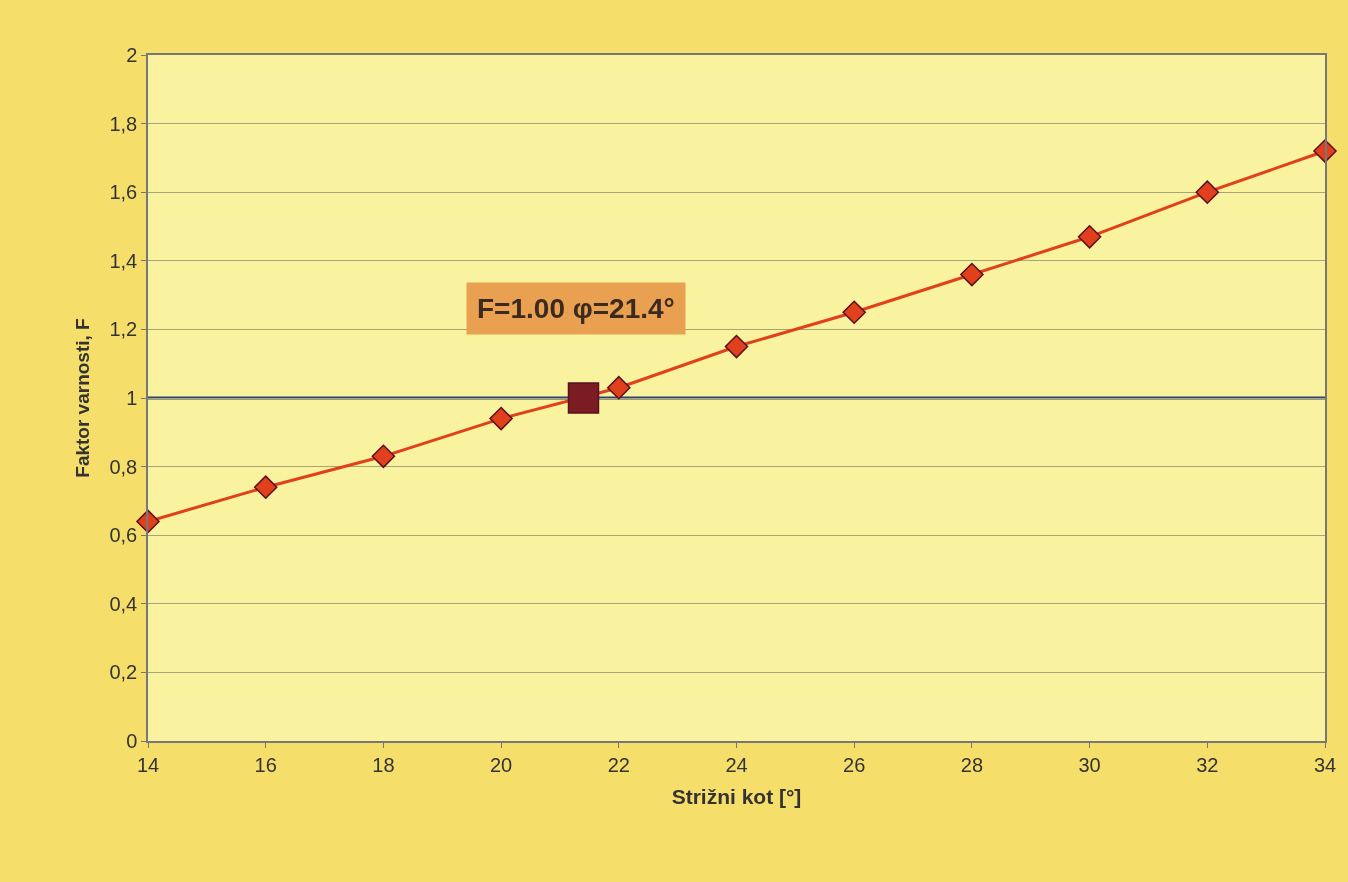  Describe the element at coordinates (123, 603) in the screenshot. I see `y-tick-label: 0,4` at that location.